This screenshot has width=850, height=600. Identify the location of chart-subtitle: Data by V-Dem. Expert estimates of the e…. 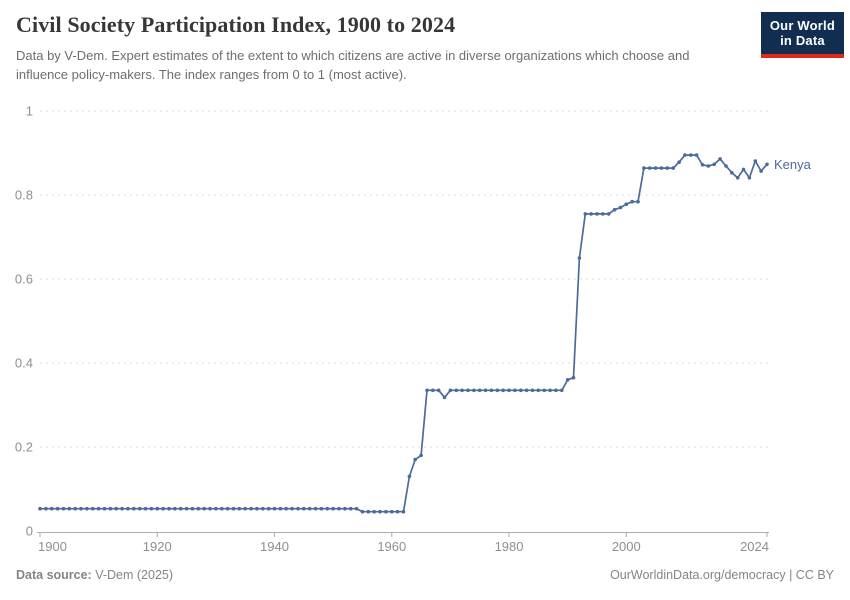
(353, 65).